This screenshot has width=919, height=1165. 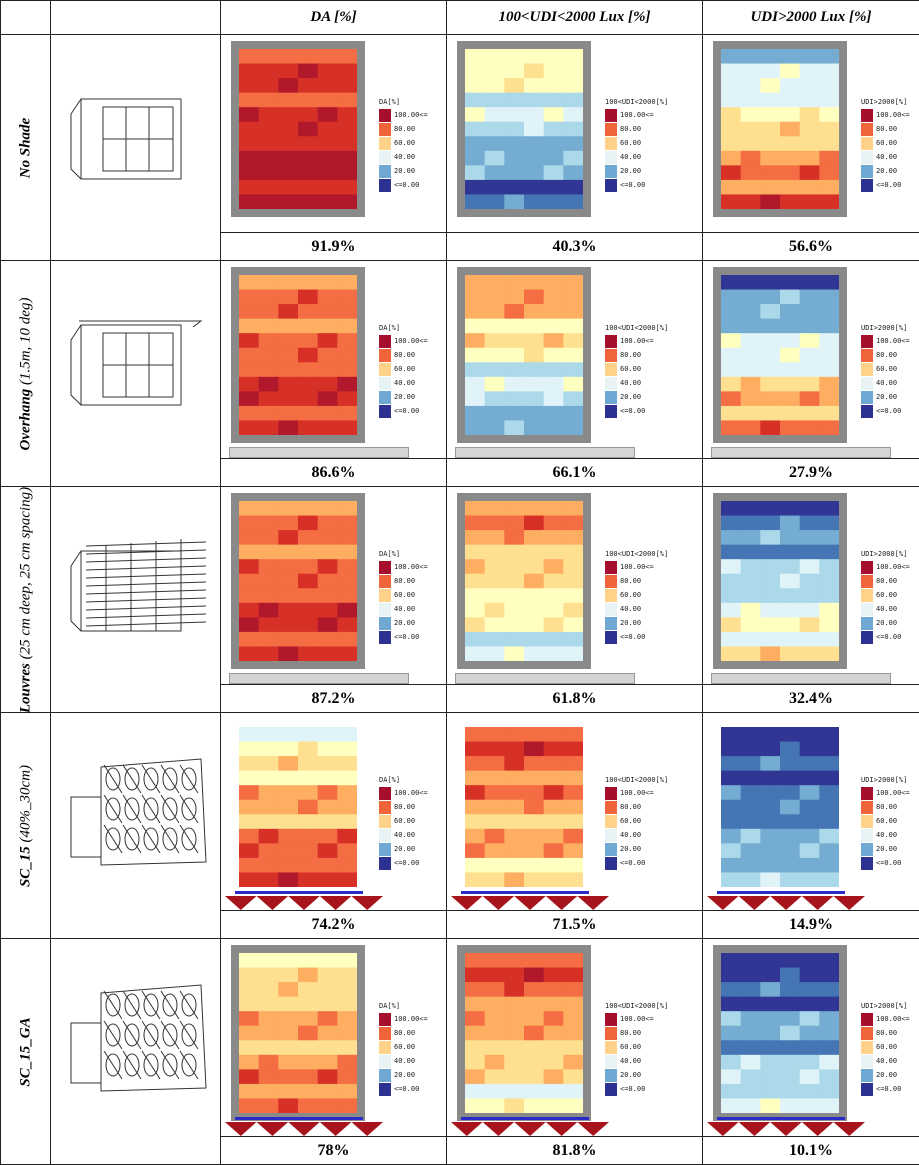 What do you see at coordinates (25, 825) in the screenshot?
I see `scenario-label: SC_15 (40%_30cm)` at bounding box center [25, 825].